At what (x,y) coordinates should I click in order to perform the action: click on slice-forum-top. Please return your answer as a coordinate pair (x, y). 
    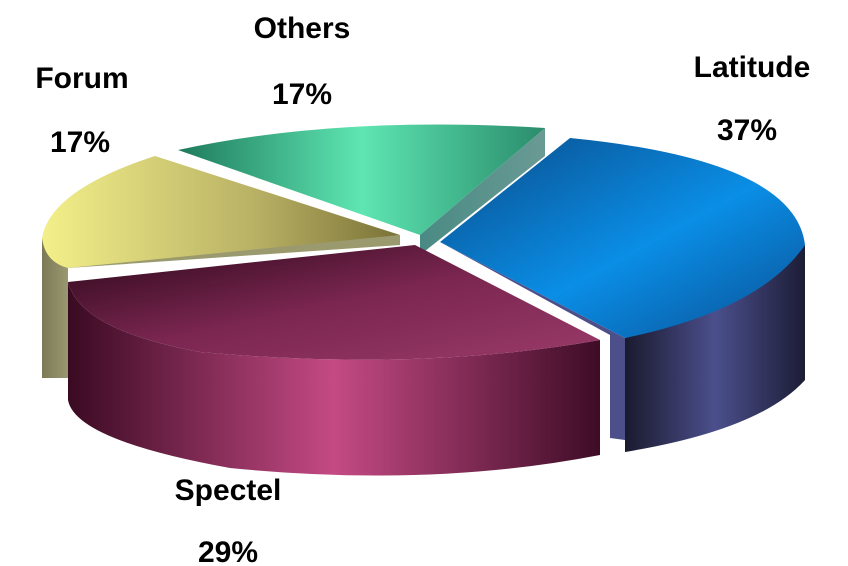
    Looking at the image, I should click on (221, 212).